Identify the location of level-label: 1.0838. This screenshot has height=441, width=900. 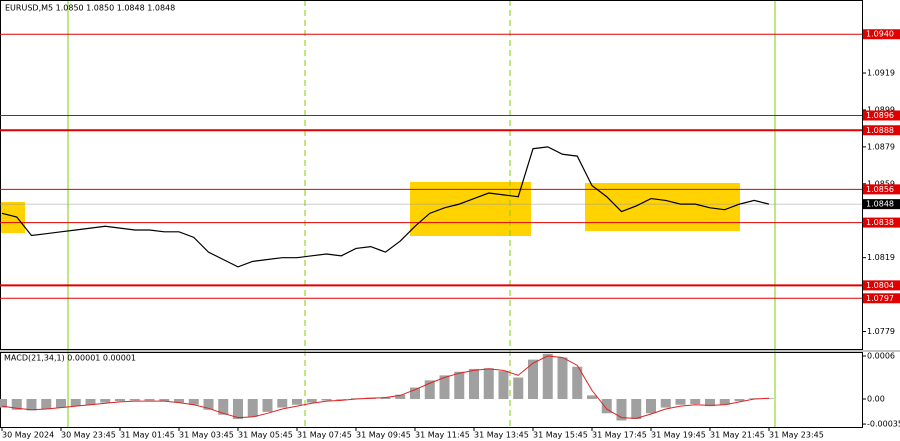
(880, 222).